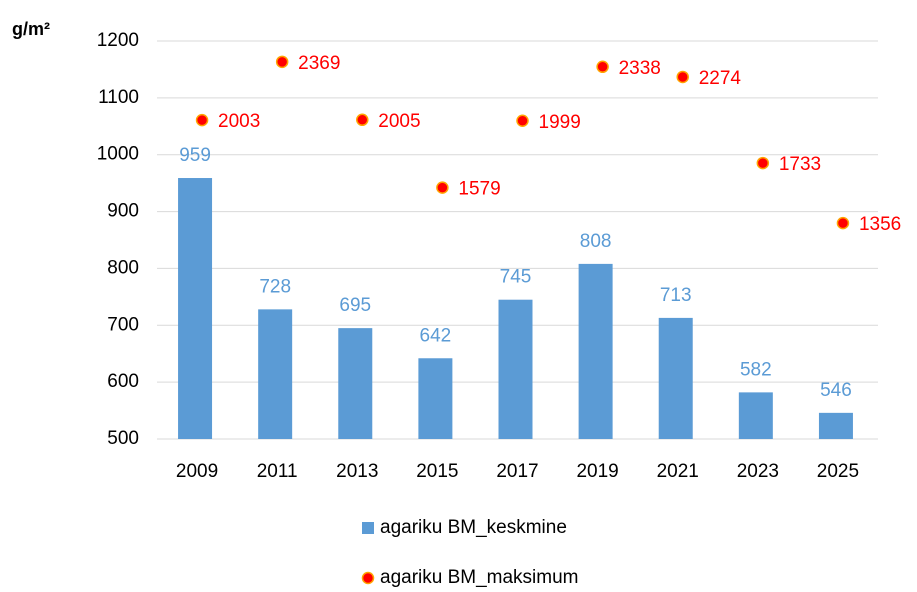 Image resolution: width=917 pixels, height=592 pixels. Describe the element at coordinates (275, 286) in the screenshot. I see `bar-value-label: 728` at that location.